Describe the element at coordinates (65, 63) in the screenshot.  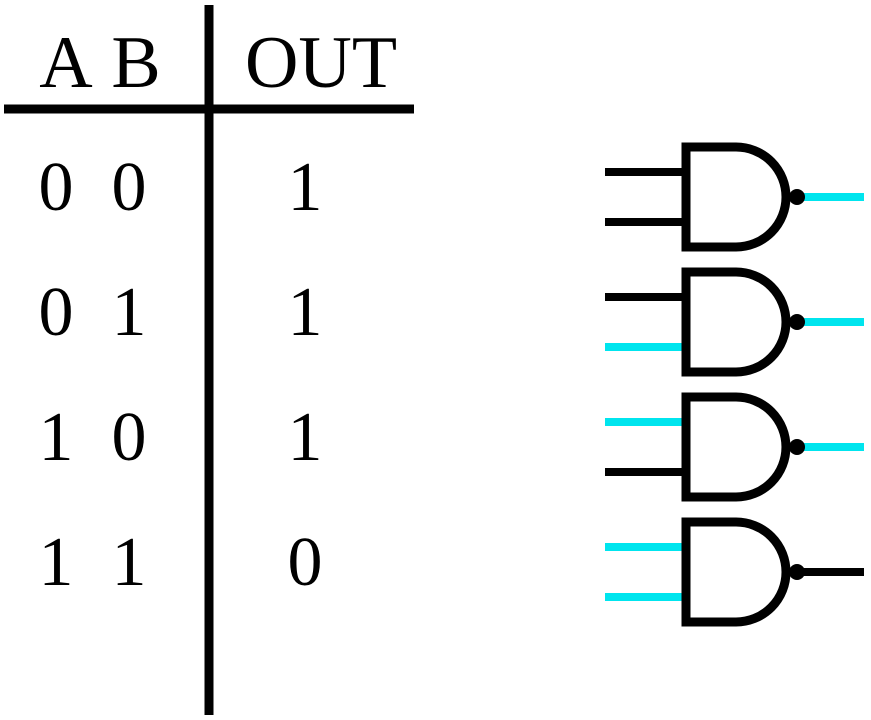
I see `header-a: A` at that location.